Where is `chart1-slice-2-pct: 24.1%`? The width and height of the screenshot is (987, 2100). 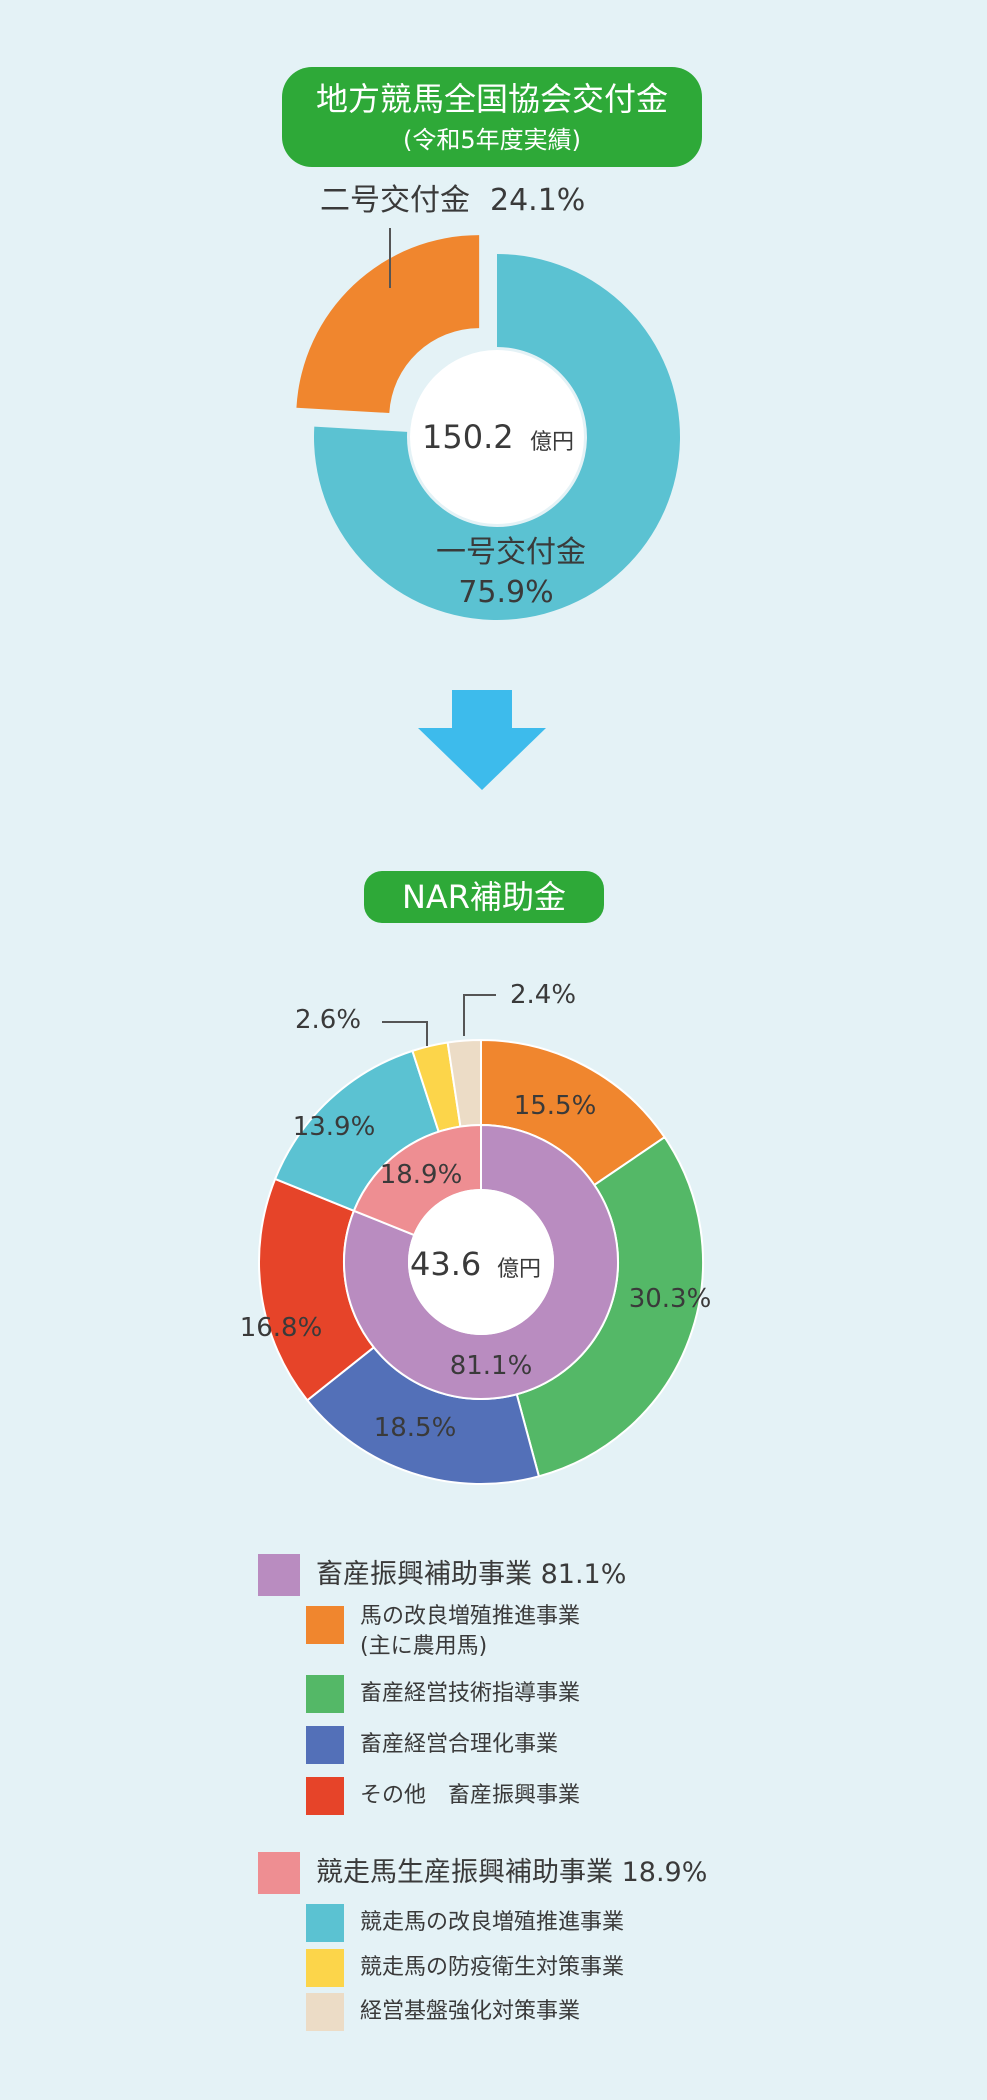 chart1-slice-2-pct: 24.1% is located at coordinates (537, 200).